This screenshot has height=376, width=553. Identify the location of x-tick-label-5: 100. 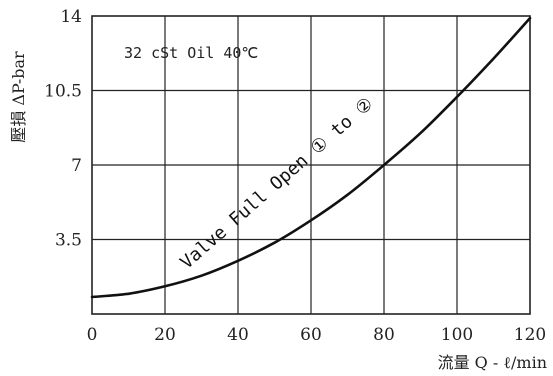
(457, 335).